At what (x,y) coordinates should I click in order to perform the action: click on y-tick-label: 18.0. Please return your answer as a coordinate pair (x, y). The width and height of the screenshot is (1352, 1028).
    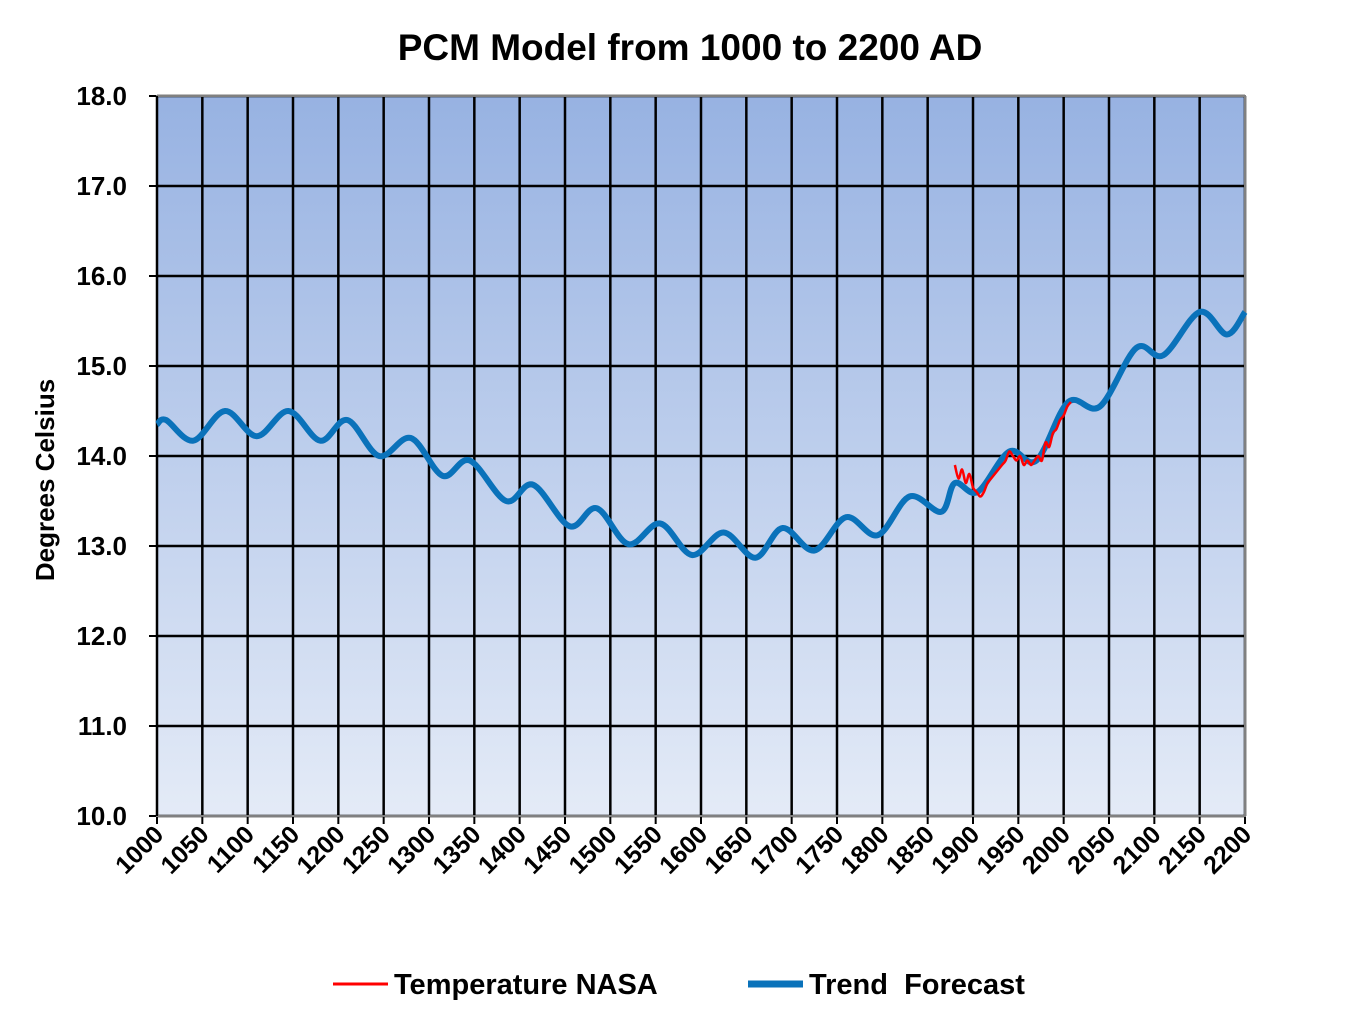
    Looking at the image, I should click on (101, 96).